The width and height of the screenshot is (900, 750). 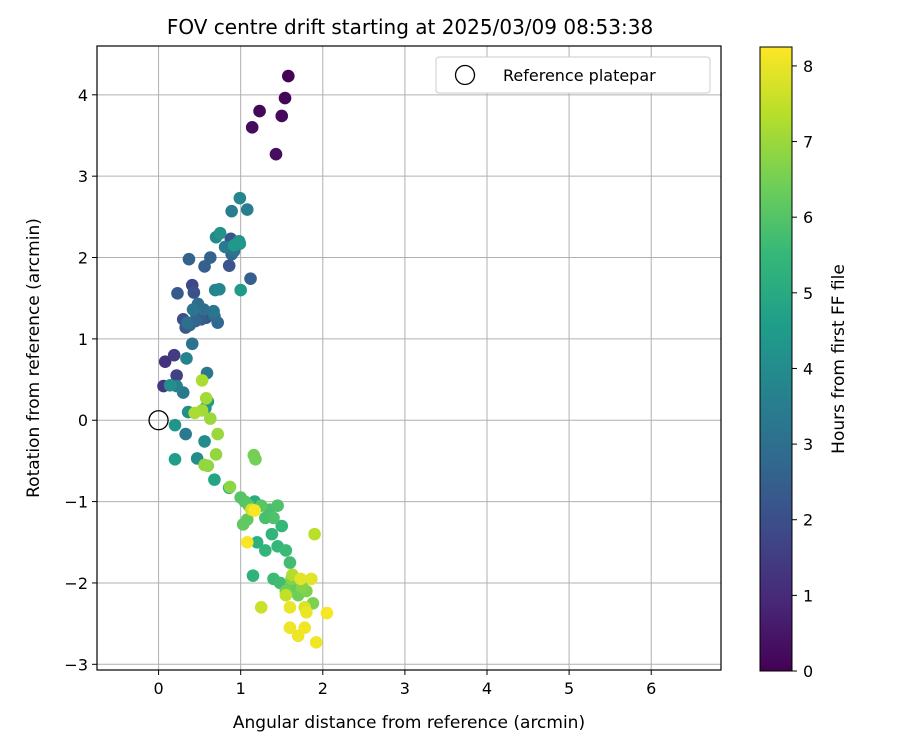 What do you see at coordinates (405, 688) in the screenshot?
I see `x-tick-label: 3` at bounding box center [405, 688].